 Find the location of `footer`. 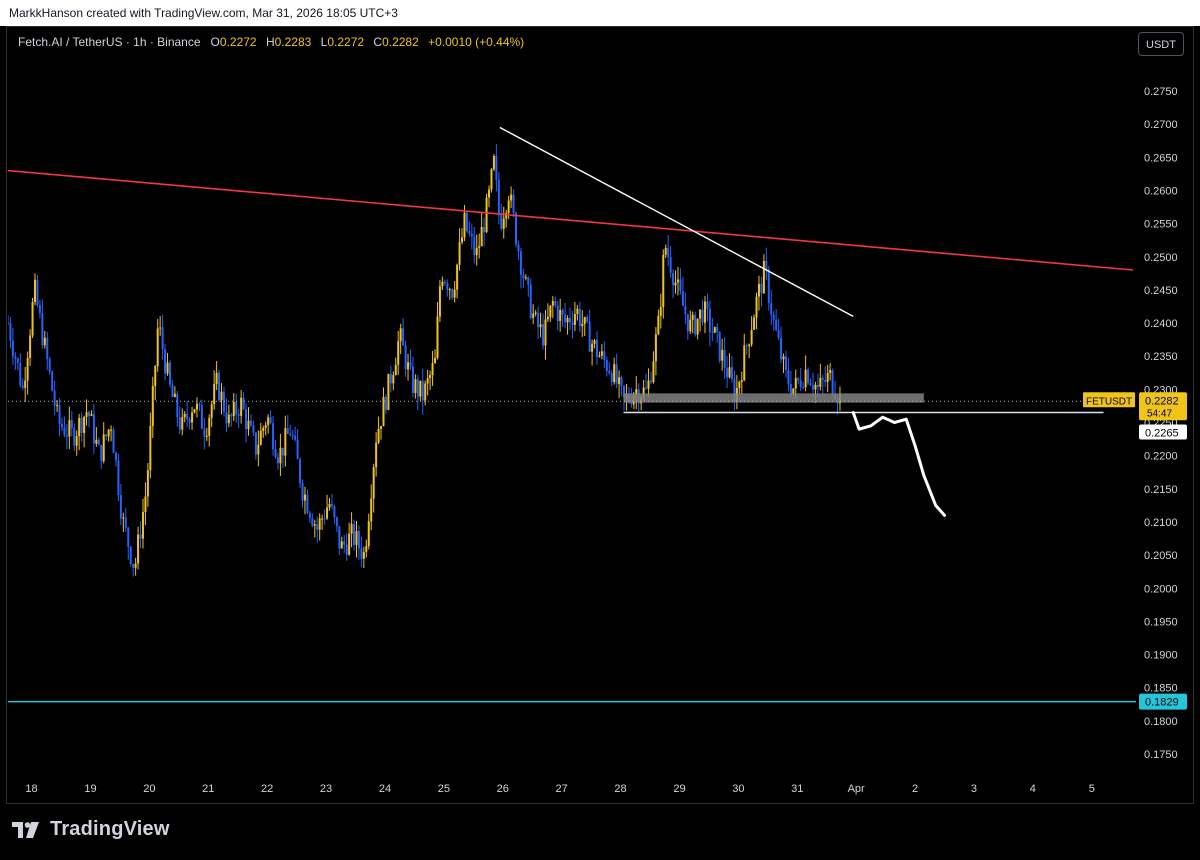

footer is located at coordinates (600, 832).